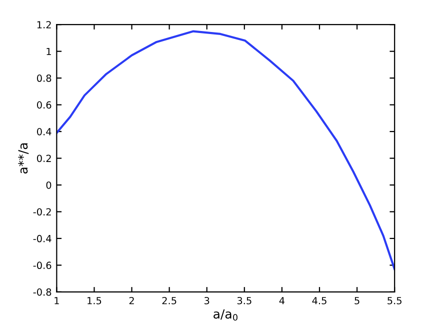 The image size is (436, 328). I want to click on y-tick-label: 0.6, so click(44, 105).